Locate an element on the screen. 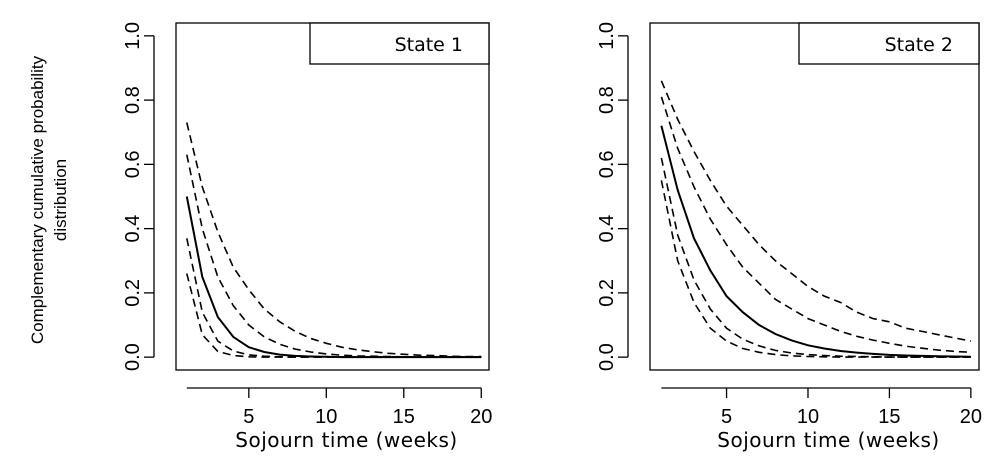  legend-label: State 1 is located at coordinates (429, 45).